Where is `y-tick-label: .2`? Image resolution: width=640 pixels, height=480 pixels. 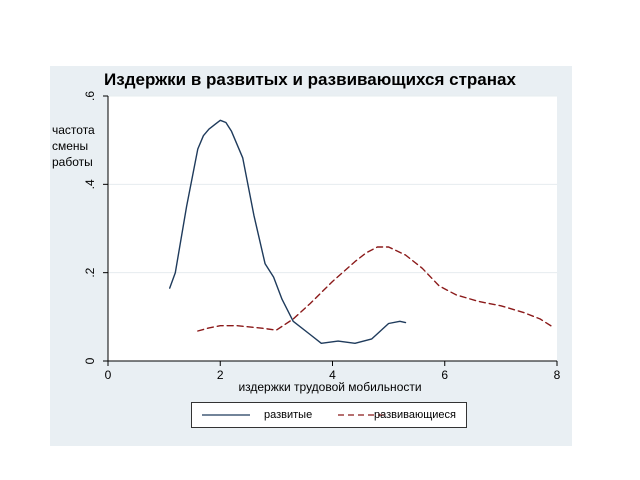 y-tick-label: .2 is located at coordinates (90, 272).